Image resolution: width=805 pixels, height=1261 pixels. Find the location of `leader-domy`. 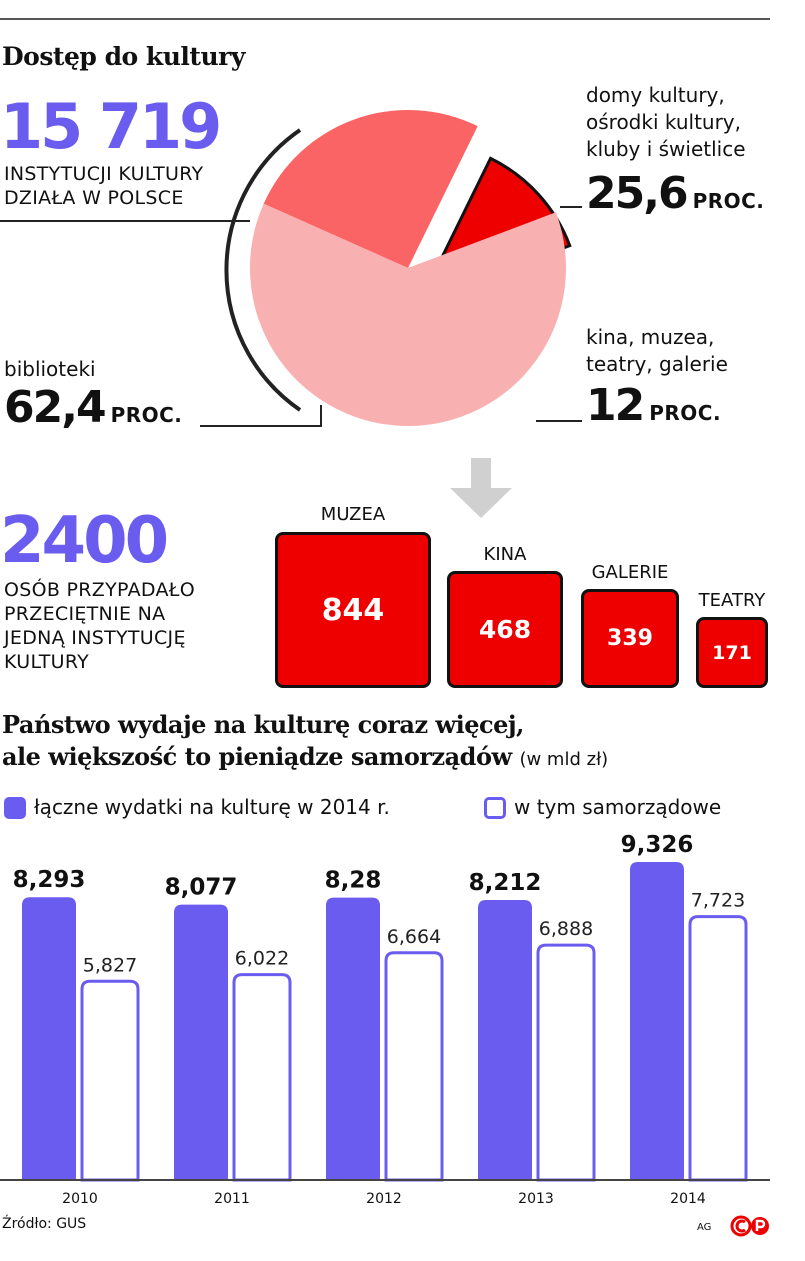

leader-domy is located at coordinates (571, 207).